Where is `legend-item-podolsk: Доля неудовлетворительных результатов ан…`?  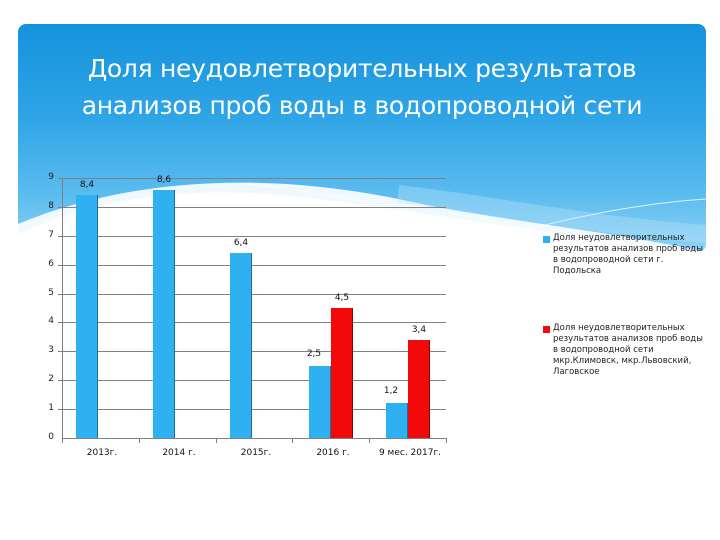 legend-item-podolsk: Доля неудовлетворительных результатов ан… is located at coordinates (628, 254).